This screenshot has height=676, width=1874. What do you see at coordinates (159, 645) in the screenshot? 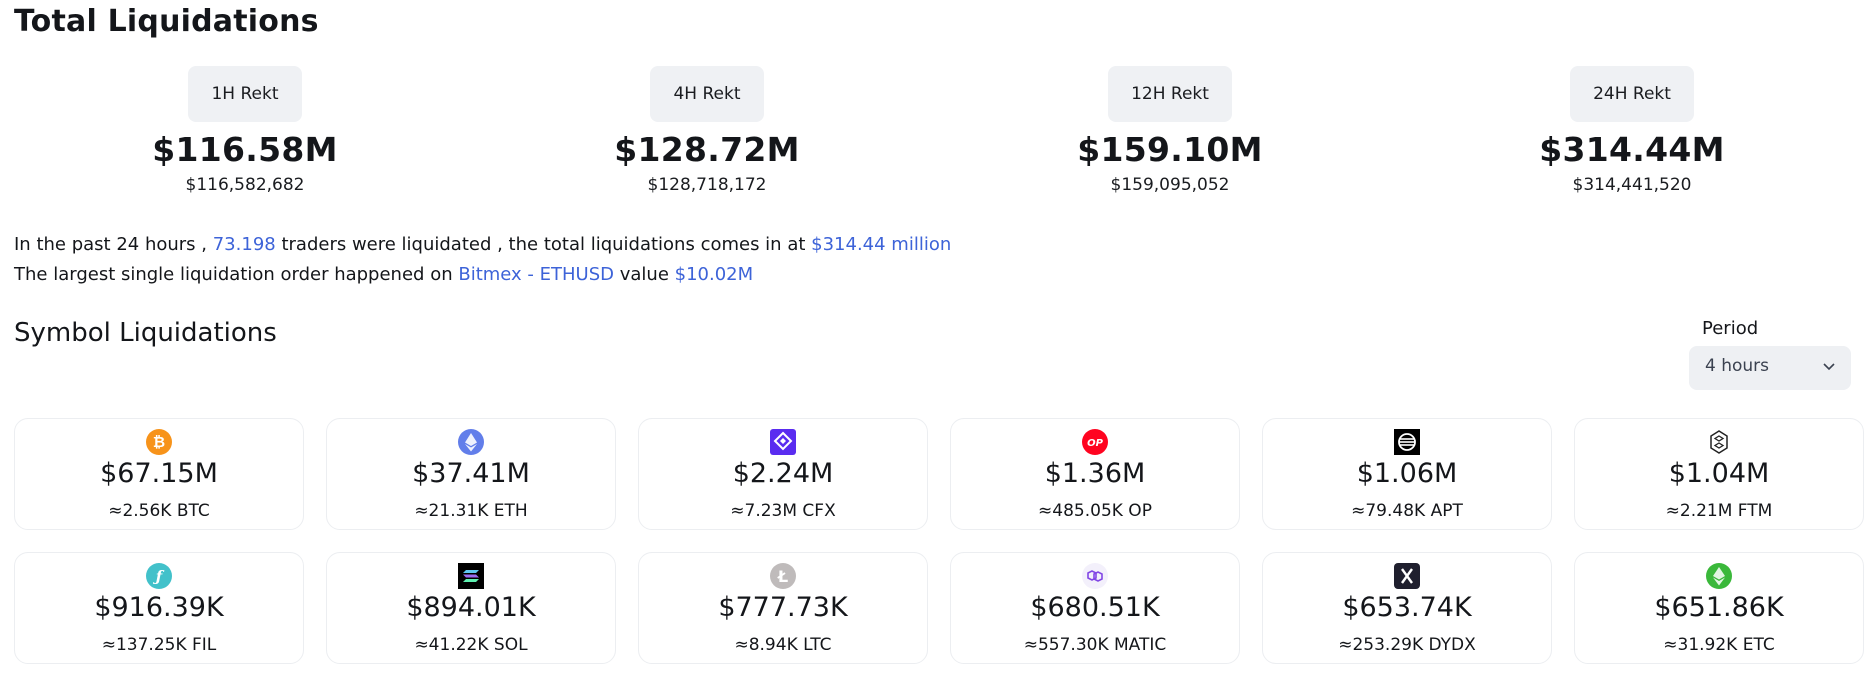
I see `symbol-amount: ≈137.25K FIL` at bounding box center [159, 645].